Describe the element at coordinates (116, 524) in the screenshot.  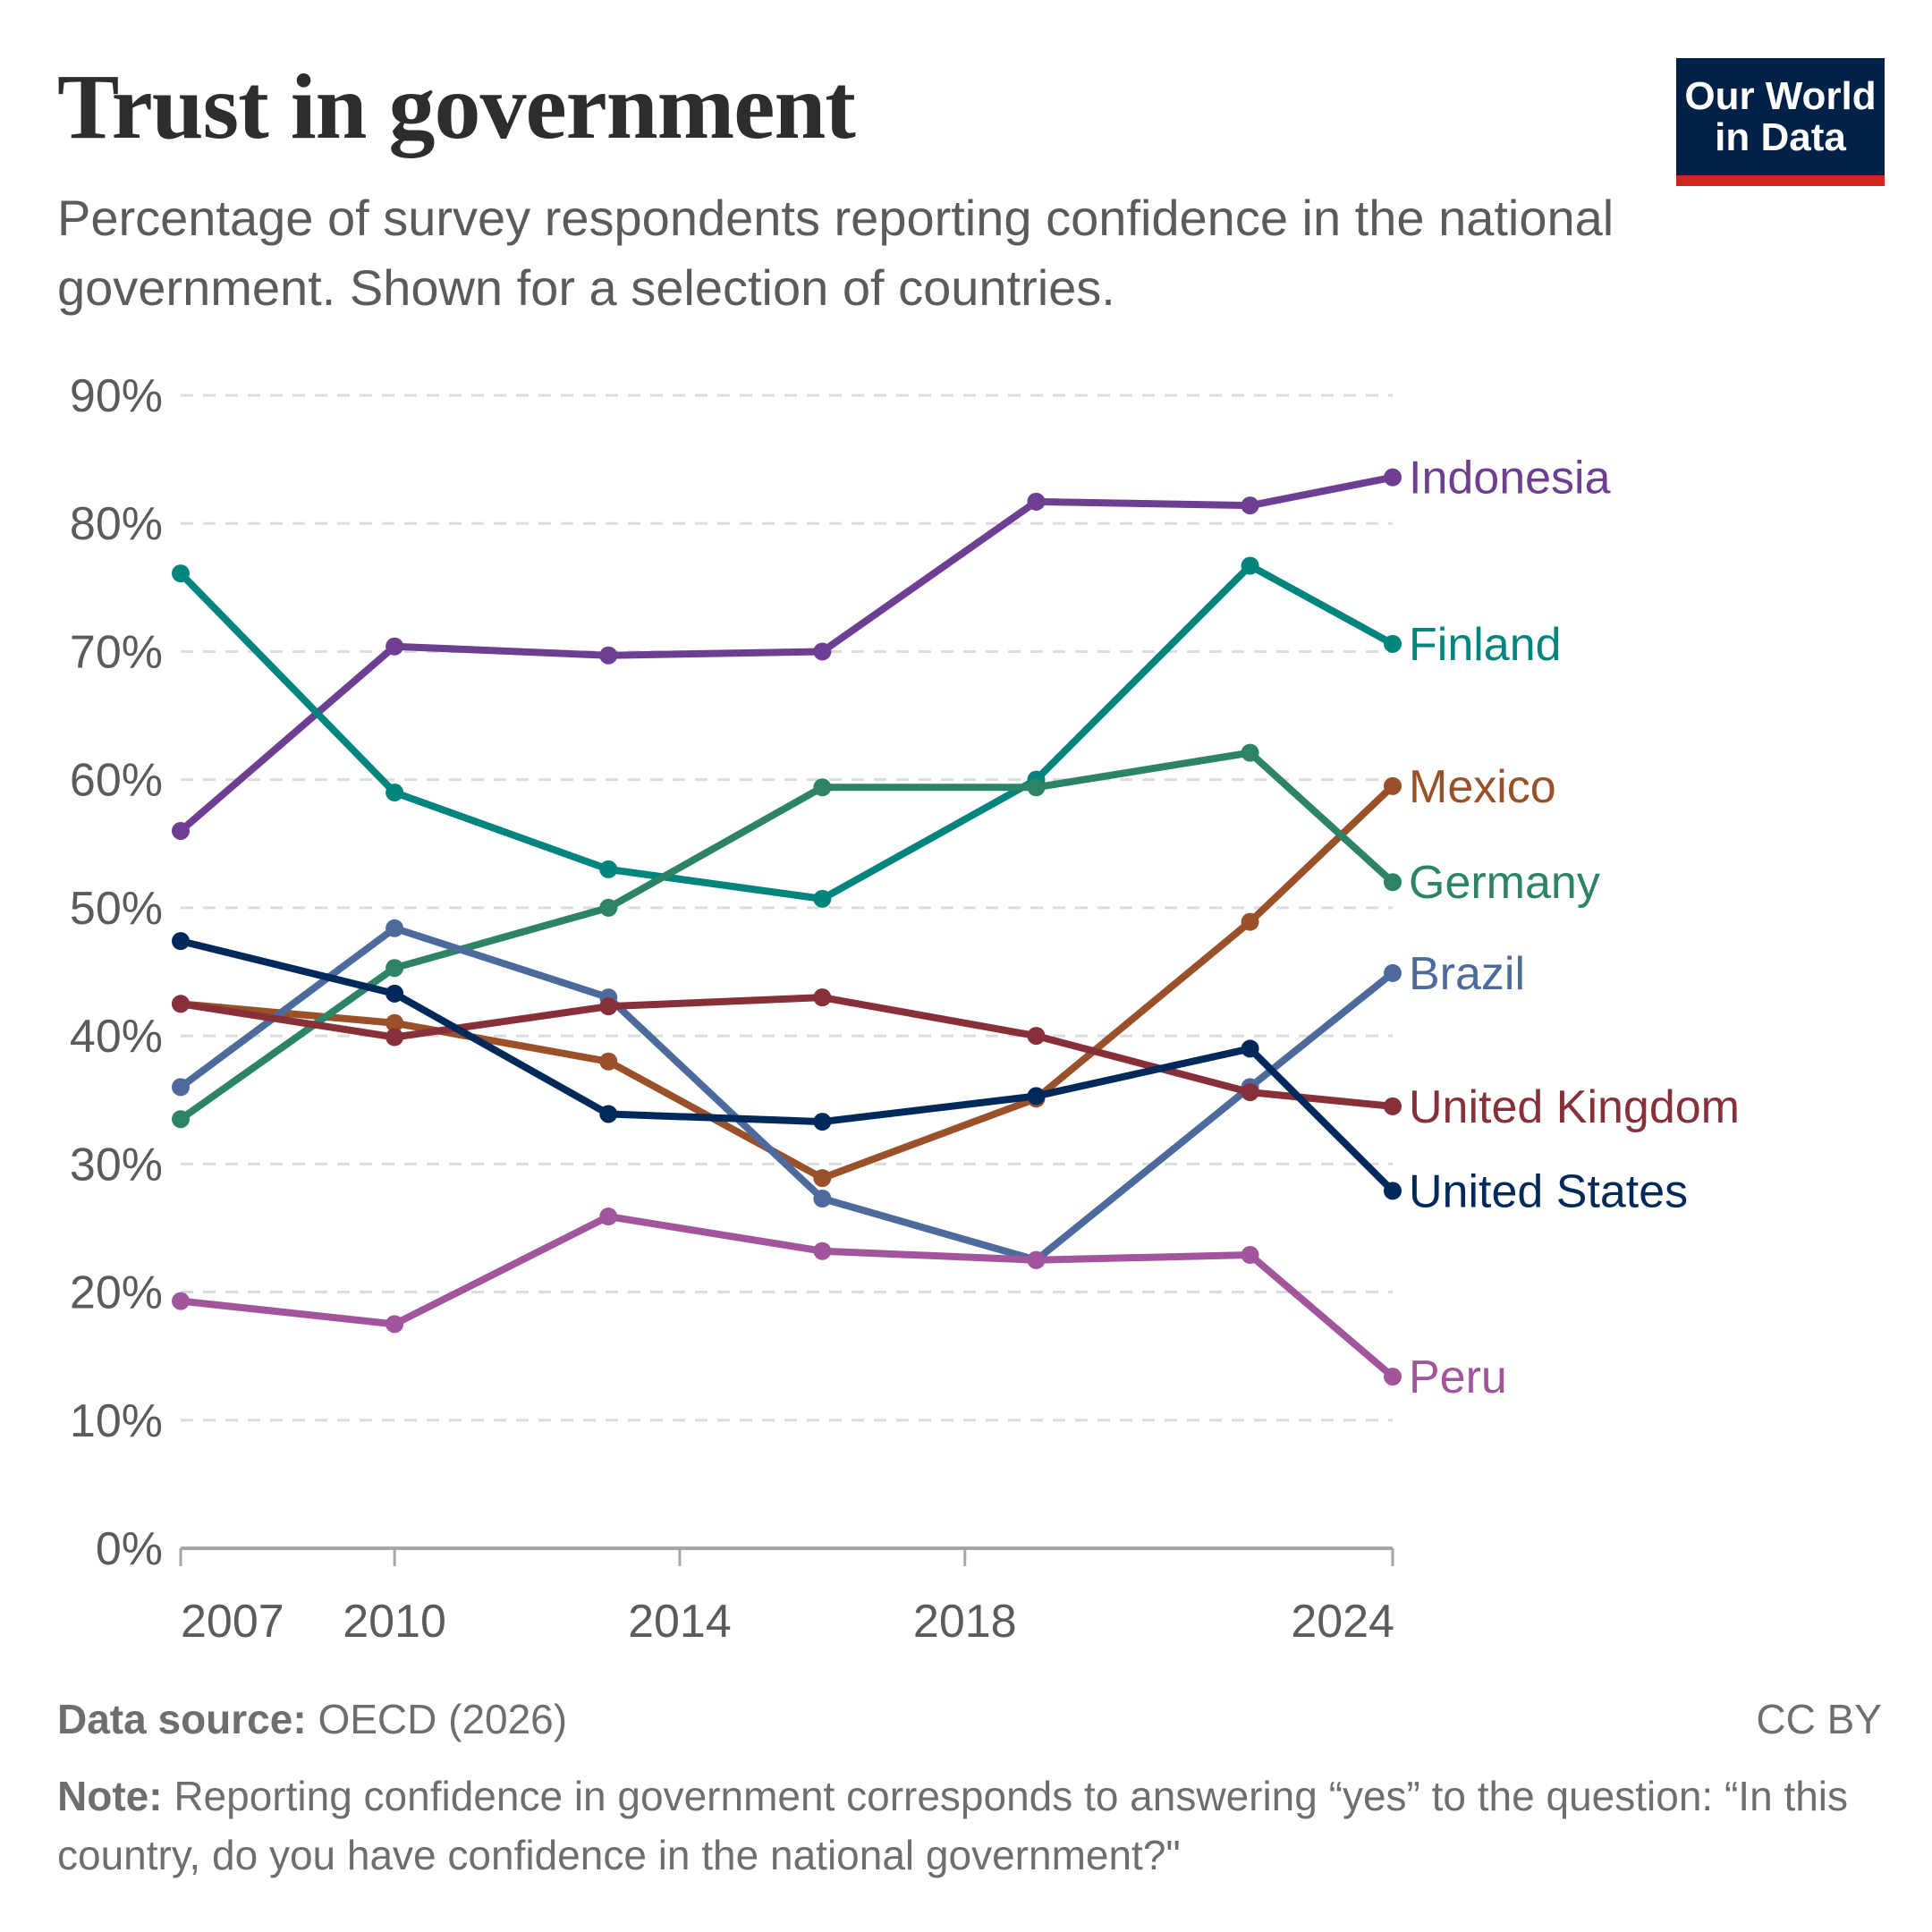
I see `y-tick-label: 80%` at that location.